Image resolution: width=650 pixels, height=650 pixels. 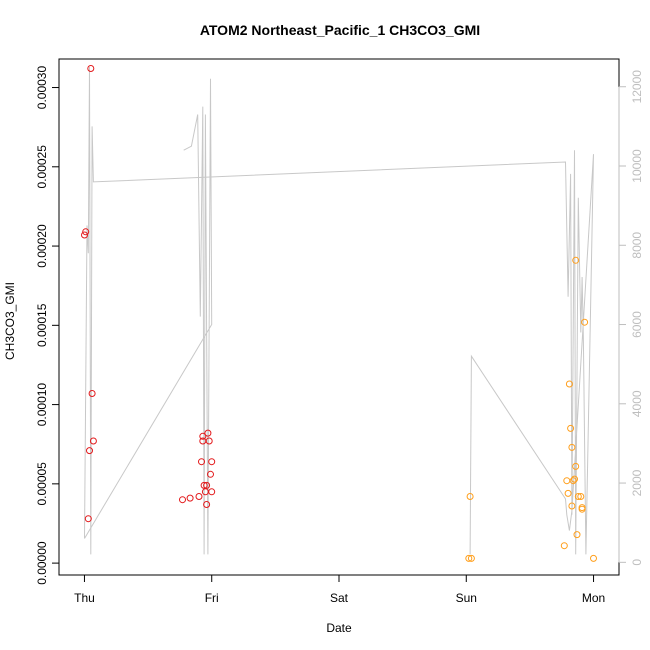 What do you see at coordinates (212, 598) in the screenshot?
I see `x-tick-label: Fri` at bounding box center [212, 598].